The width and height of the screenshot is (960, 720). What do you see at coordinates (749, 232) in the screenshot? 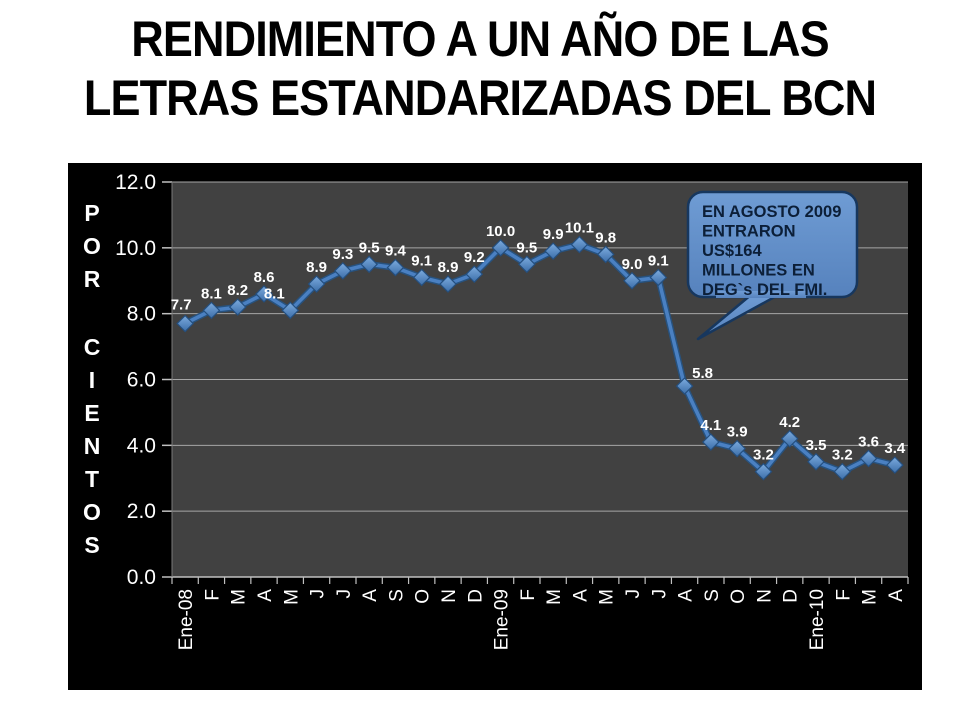
I see `annotation-text-line: ENTRARON` at bounding box center [749, 232].